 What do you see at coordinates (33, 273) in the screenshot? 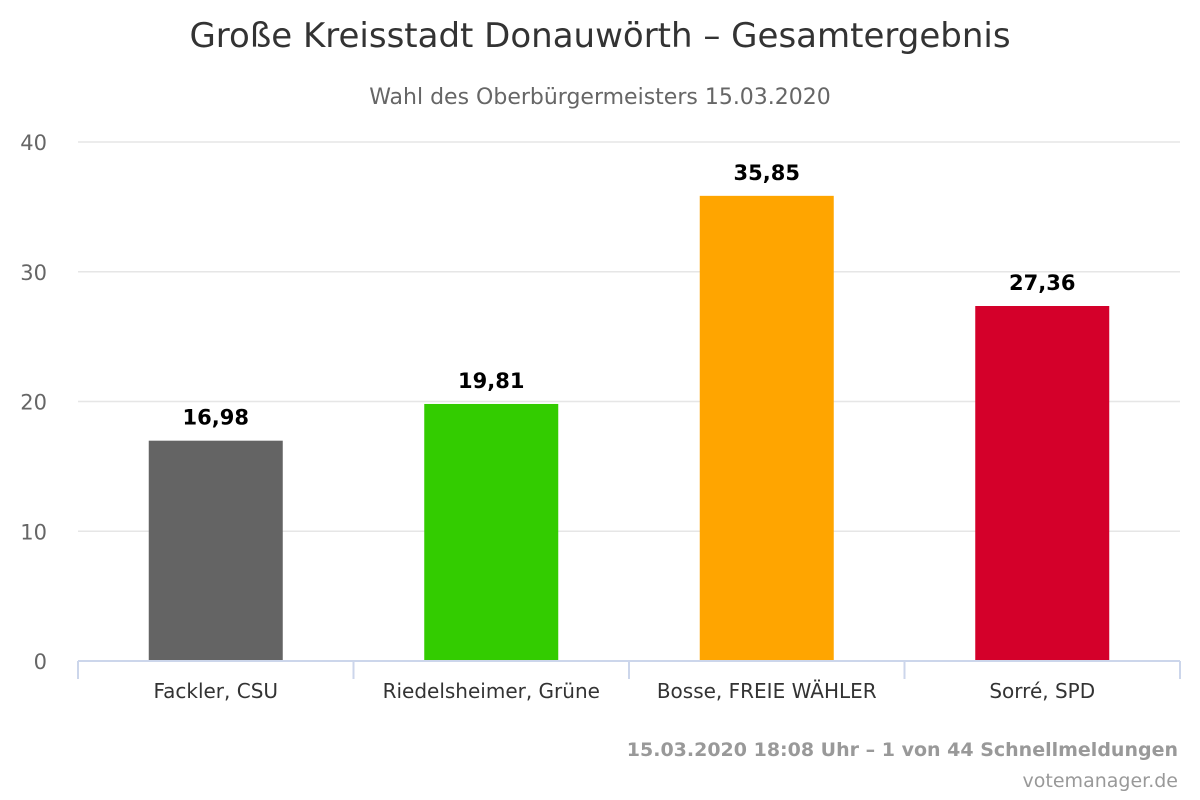
I see `y-tick-label: 30` at bounding box center [33, 273].